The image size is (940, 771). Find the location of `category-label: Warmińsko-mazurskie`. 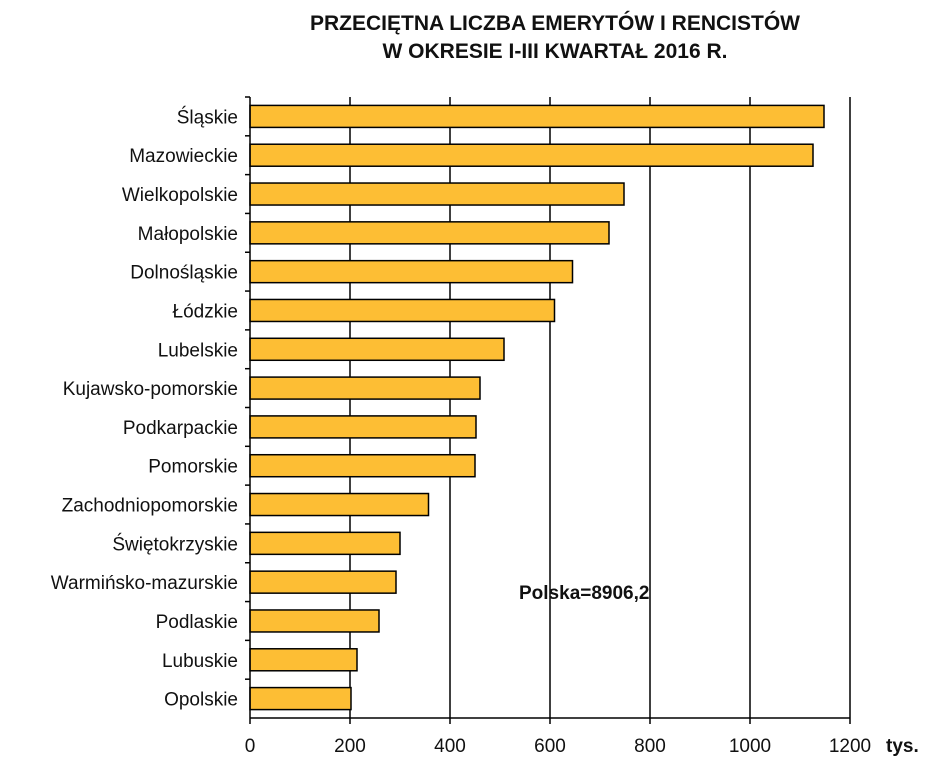

category-label: Warmińsko-mazurskie is located at coordinates (144, 583).